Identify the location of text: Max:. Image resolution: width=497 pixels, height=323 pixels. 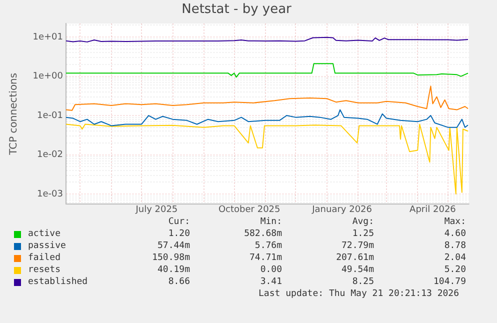
(454, 222).